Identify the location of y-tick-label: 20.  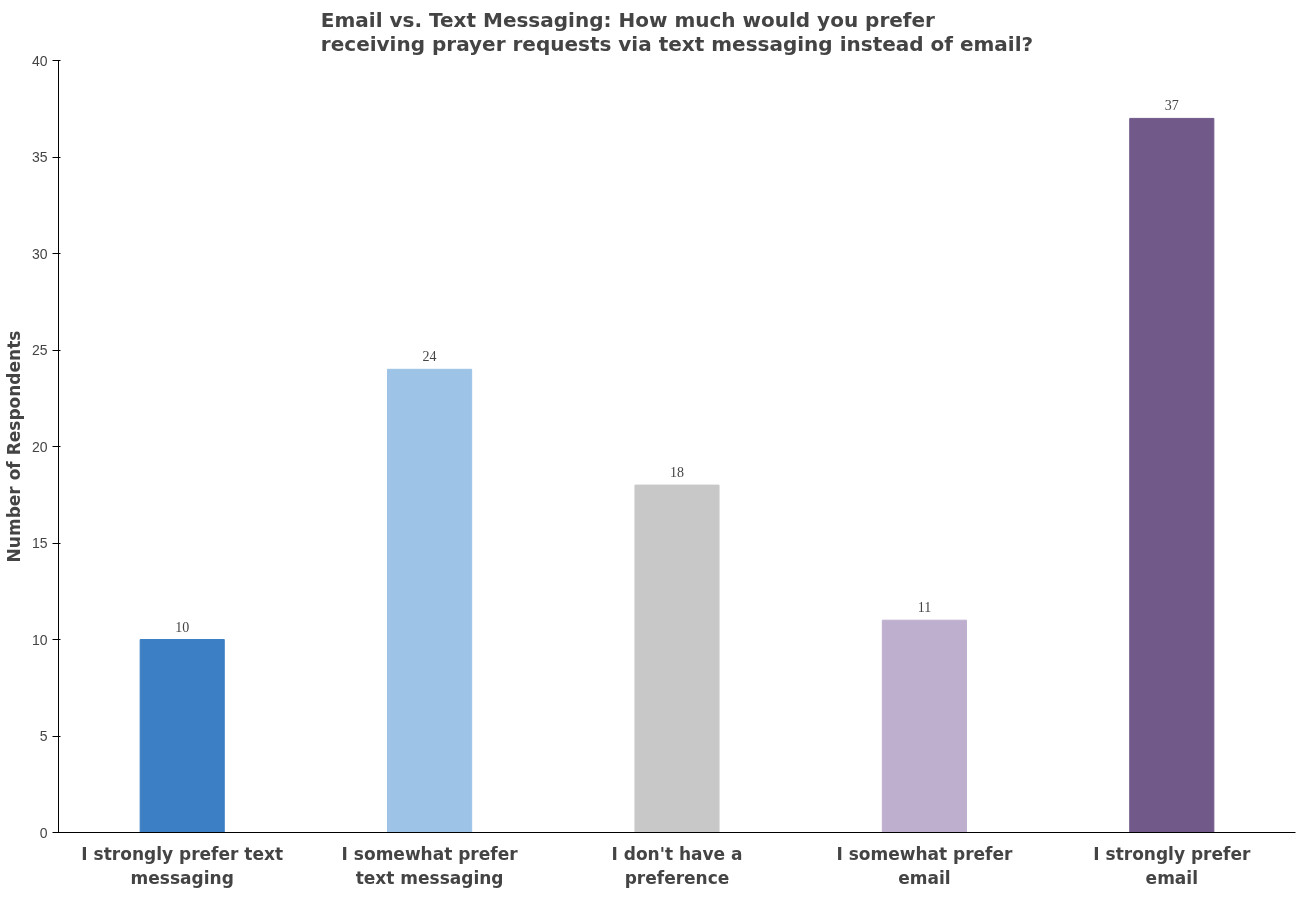
(39, 446).